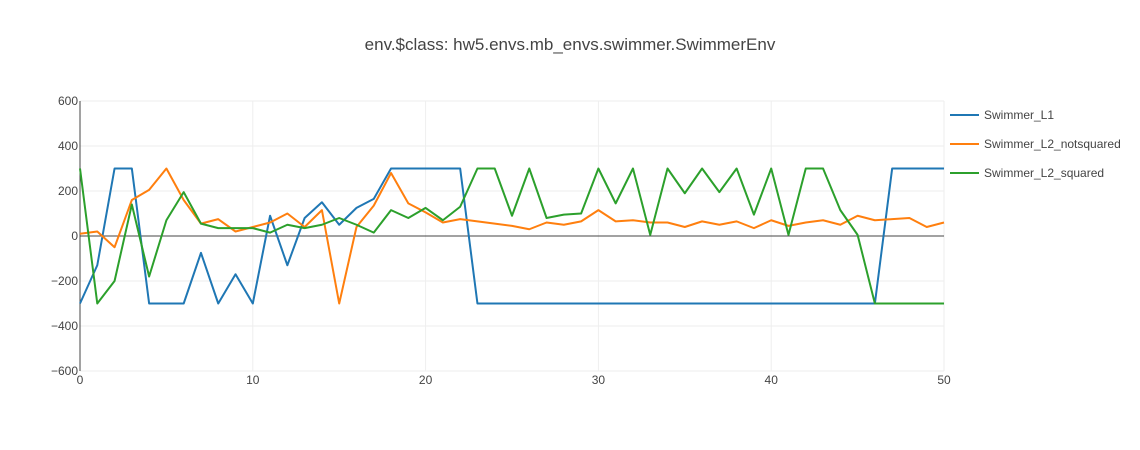 This screenshot has height=450, width=1140. What do you see at coordinates (599, 380) in the screenshot?
I see `x-tick-label: 30` at bounding box center [599, 380].